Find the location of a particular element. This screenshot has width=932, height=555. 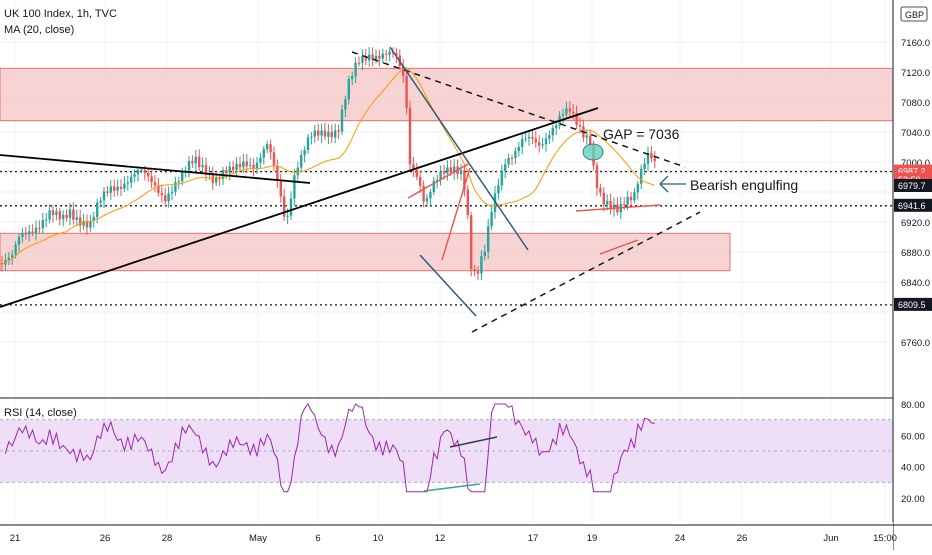

wedge-lower-line is located at coordinates (586, 272).